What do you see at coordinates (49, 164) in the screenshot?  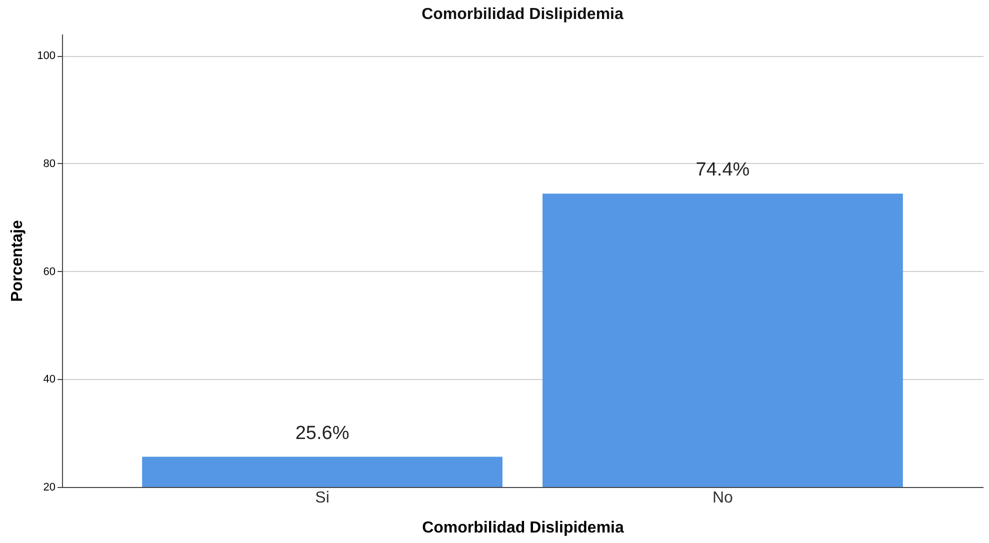 I see `y-tick-label: 80` at bounding box center [49, 164].